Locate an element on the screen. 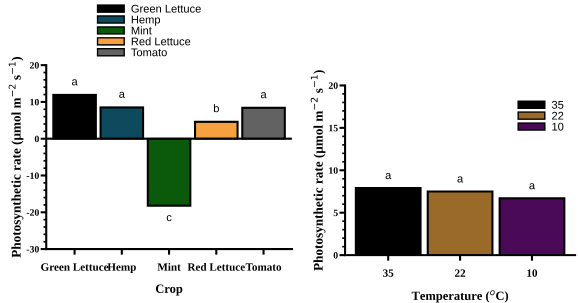  y-tick-label: 15 is located at coordinates (333, 128).